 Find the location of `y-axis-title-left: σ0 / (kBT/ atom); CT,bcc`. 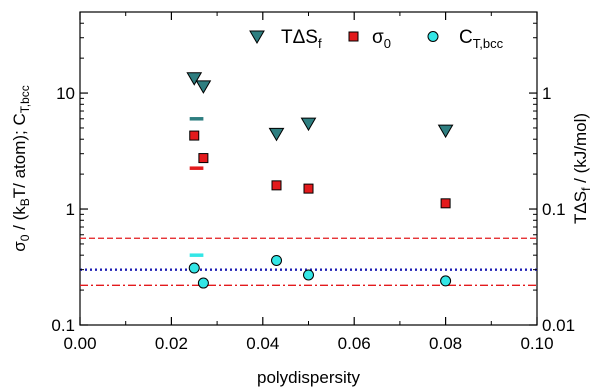

y-axis-title-left: σ0 / (kBT/ atom); CT,bcc is located at coordinates (21, 168).